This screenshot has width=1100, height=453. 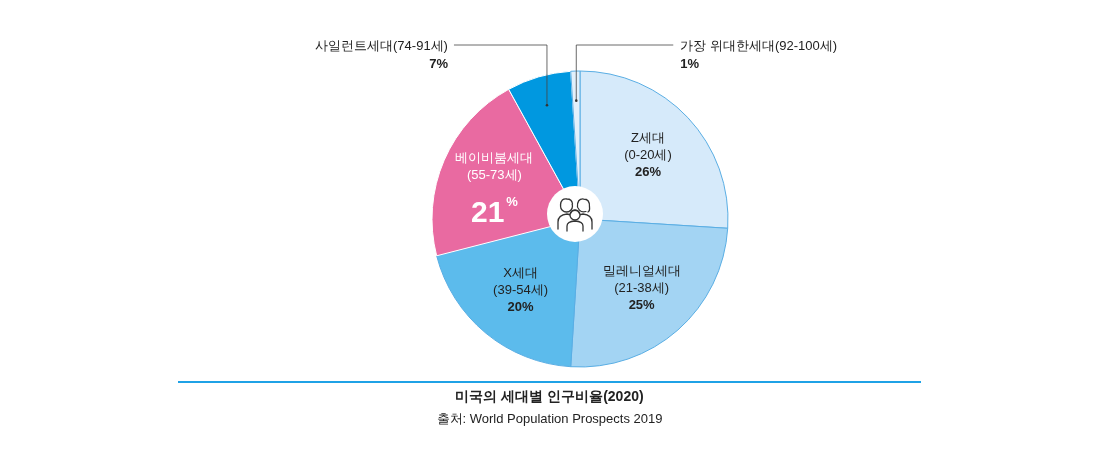 I want to click on slice-label: 밀레니얼세대(21-38세), so click(x=641, y=279).